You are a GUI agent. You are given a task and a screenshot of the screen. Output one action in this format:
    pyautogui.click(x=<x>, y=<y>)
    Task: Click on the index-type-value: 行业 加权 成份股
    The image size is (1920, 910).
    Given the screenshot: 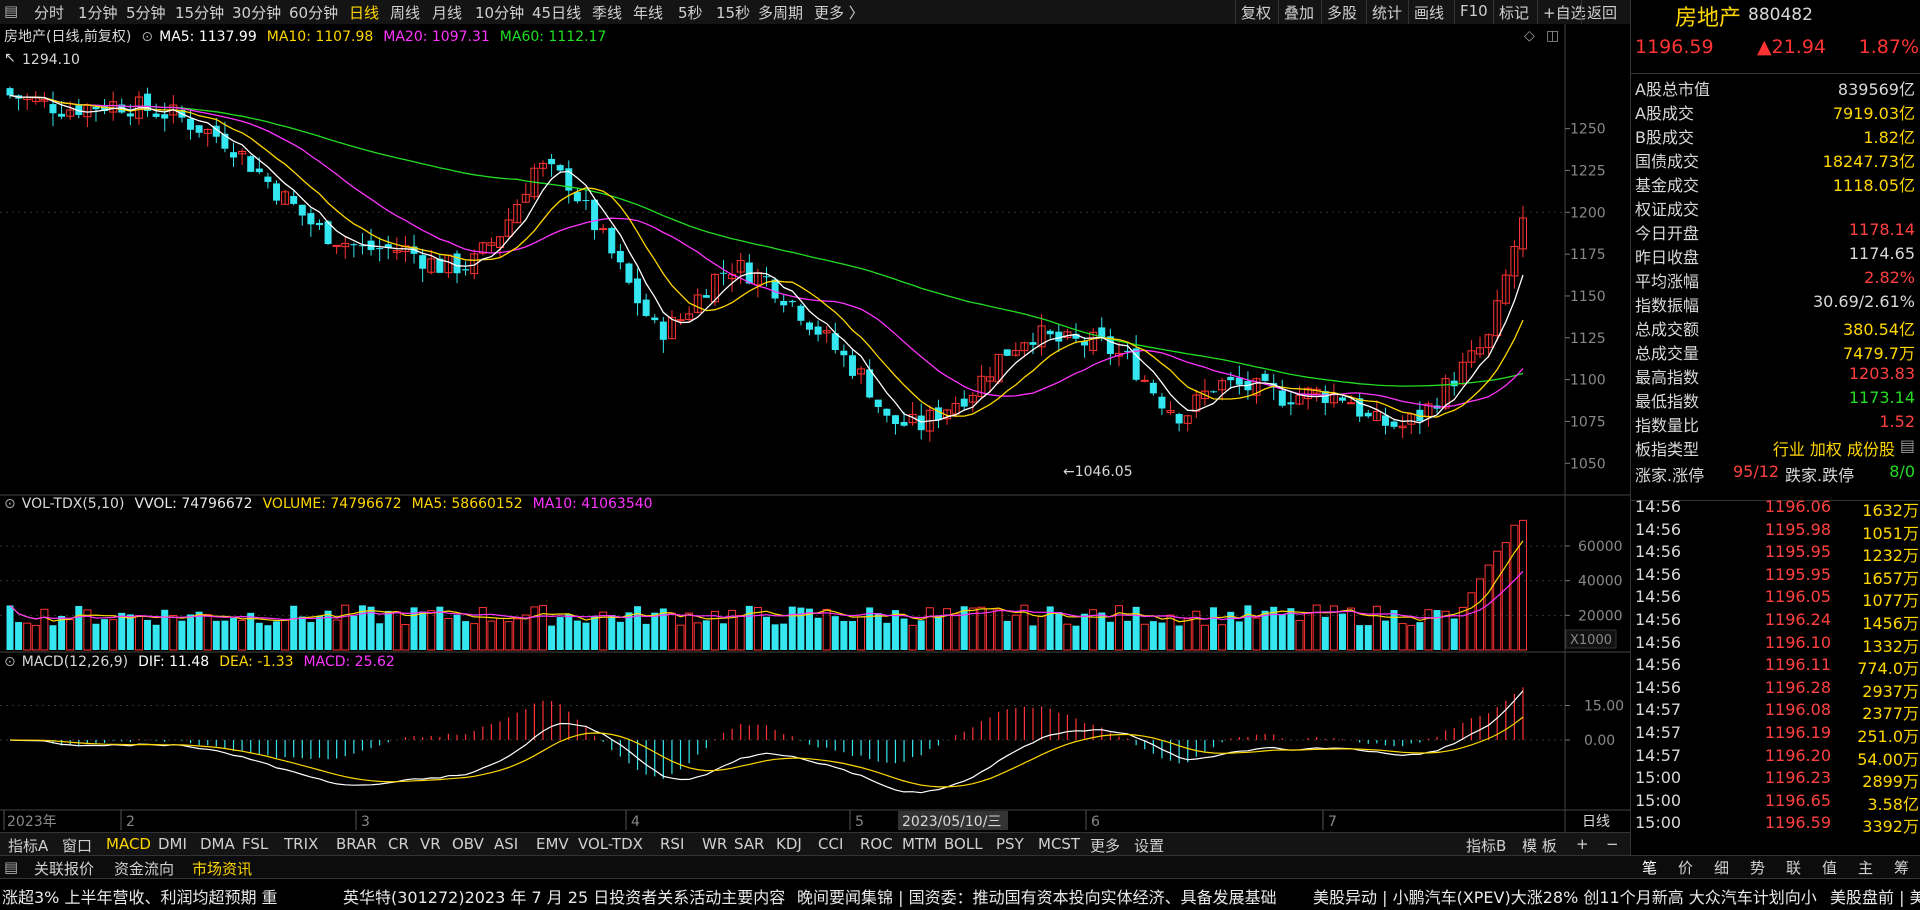 What is the action you would take?
    pyautogui.click(x=1833, y=449)
    